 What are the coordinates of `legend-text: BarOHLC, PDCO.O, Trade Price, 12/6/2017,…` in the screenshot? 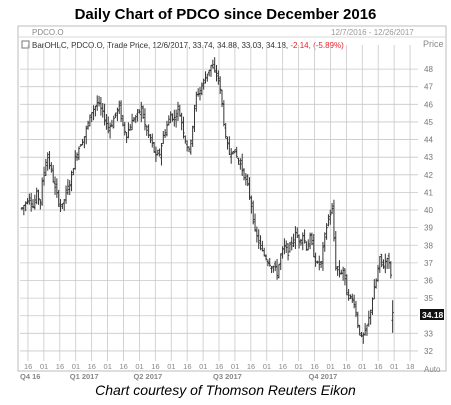 It's located at (188, 45).